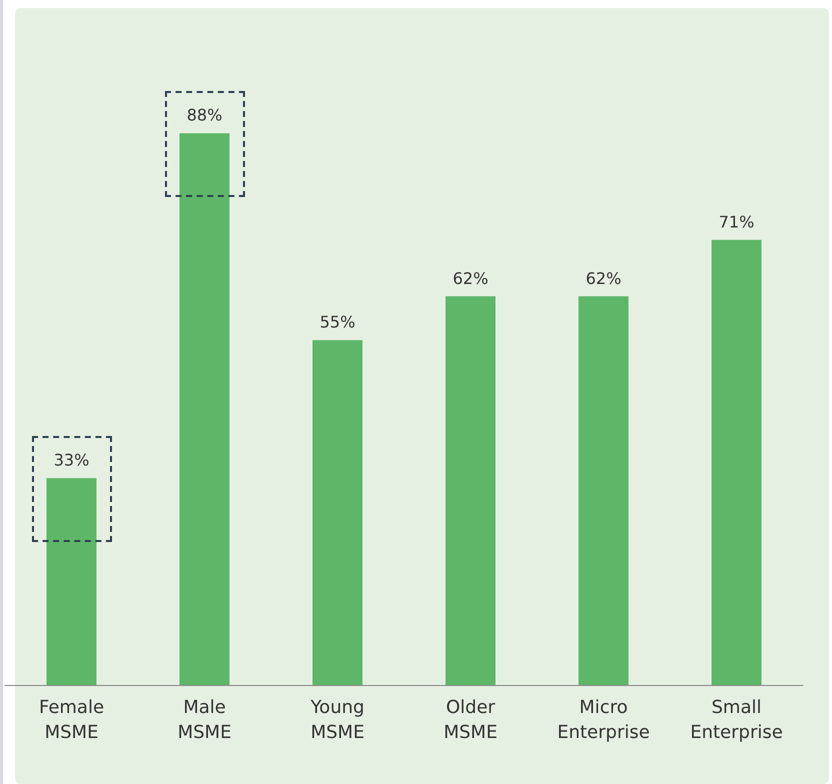 This screenshot has height=784, width=832. What do you see at coordinates (736, 222) in the screenshot?
I see `data-label: 71%` at bounding box center [736, 222].